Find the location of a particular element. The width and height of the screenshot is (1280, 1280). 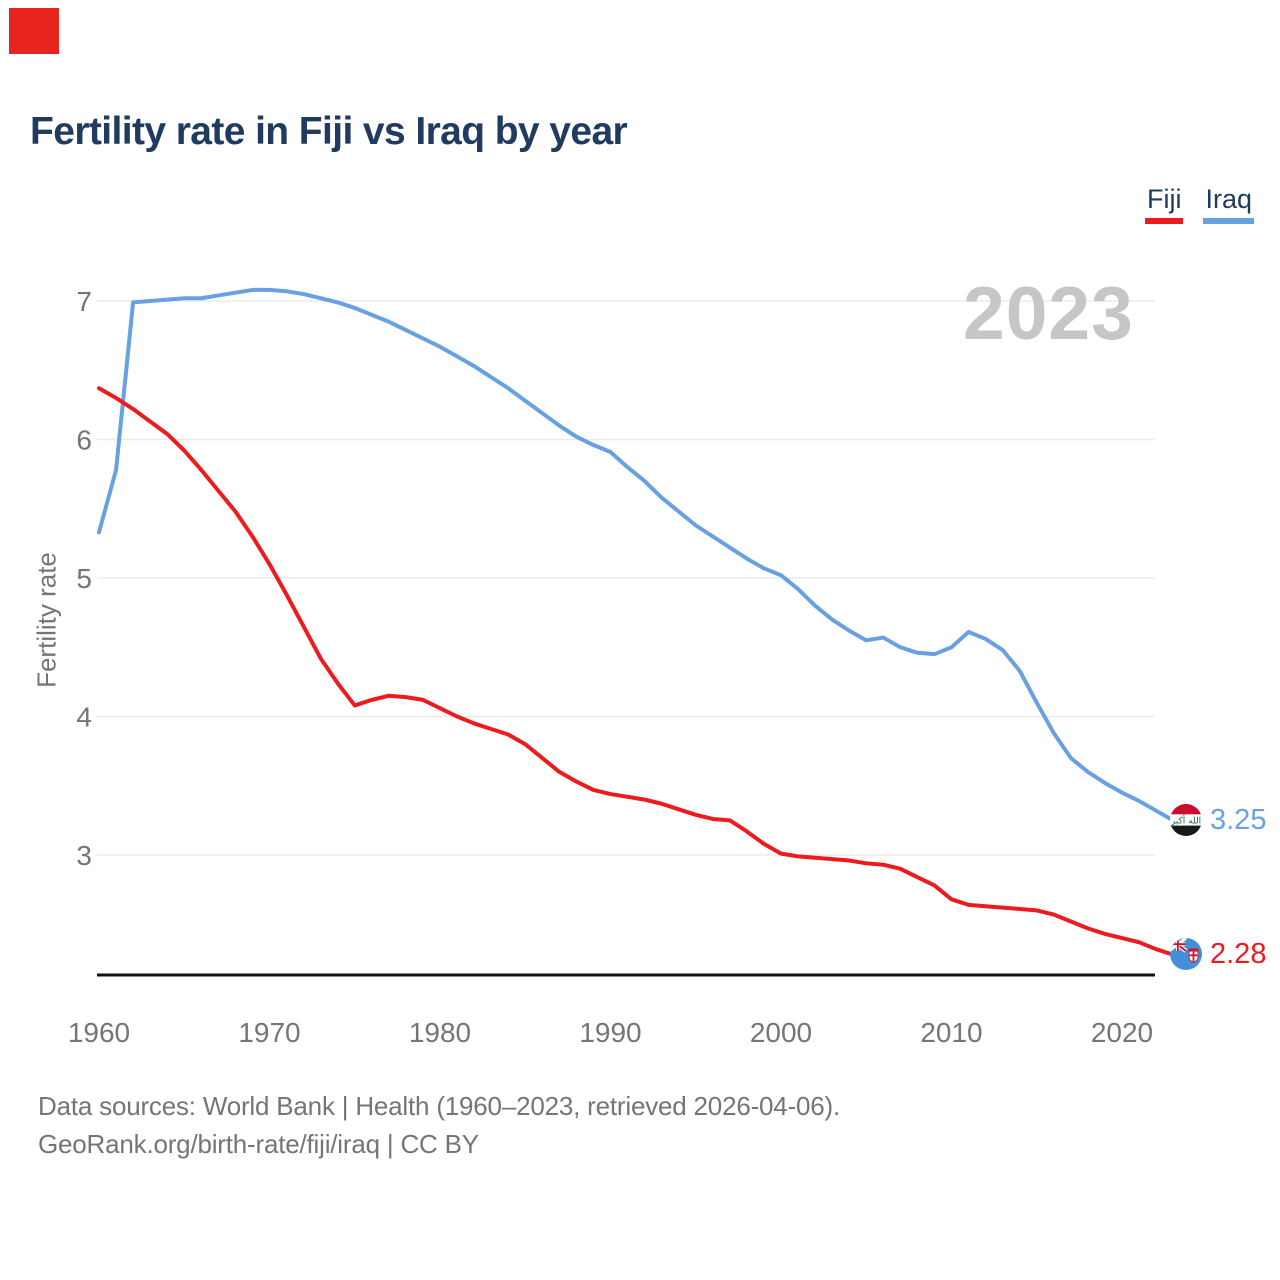

red-accent-block is located at coordinates (34, 31).